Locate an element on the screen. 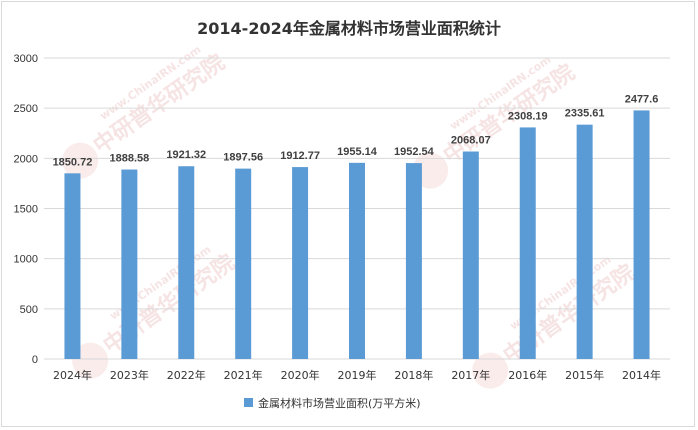  x-tick-label: 2019年 is located at coordinates (357, 375).